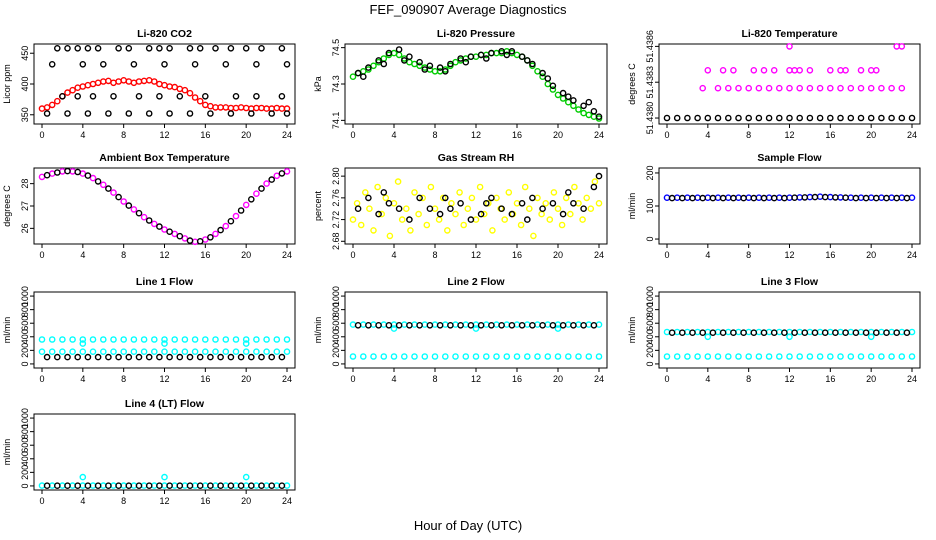 Image resolution: width=936 pixels, height=540 pixels. Describe the element at coordinates (165, 282) in the screenshot. I see `panel-title: Line 1 Flow` at that location.